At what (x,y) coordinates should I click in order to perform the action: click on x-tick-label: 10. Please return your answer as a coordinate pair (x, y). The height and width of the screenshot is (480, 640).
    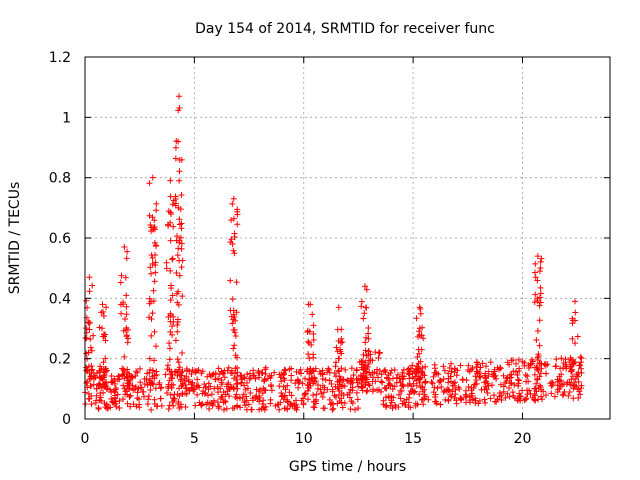
    Looking at the image, I should click on (304, 439).